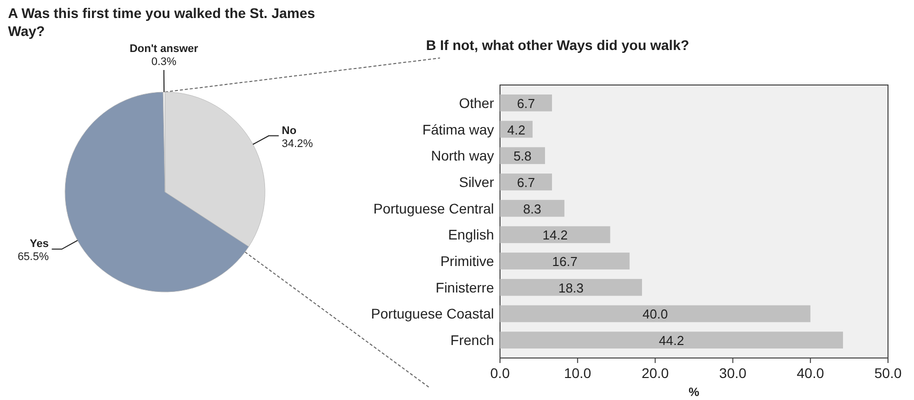 This screenshot has width=914, height=400. Describe the element at coordinates (471, 234) in the screenshot. I see `y-tick-label: English` at that location.